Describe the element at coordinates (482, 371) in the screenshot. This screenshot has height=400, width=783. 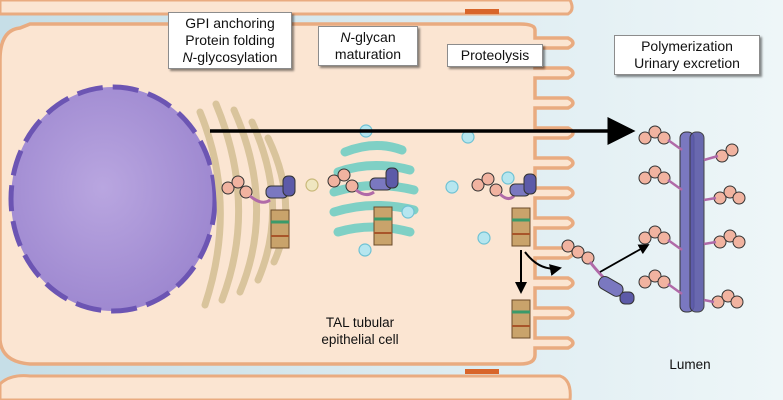
I see `tight-junction-bottom` at that location.